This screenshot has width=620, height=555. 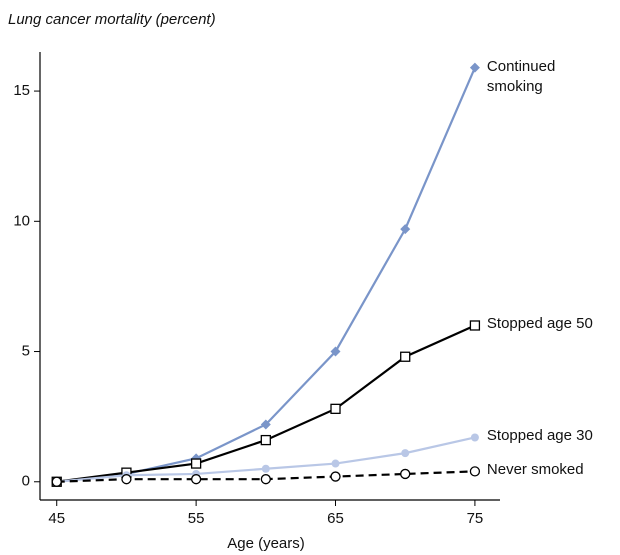 What do you see at coordinates (335, 518) in the screenshot?
I see `x-tick-label: 65` at bounding box center [335, 518].